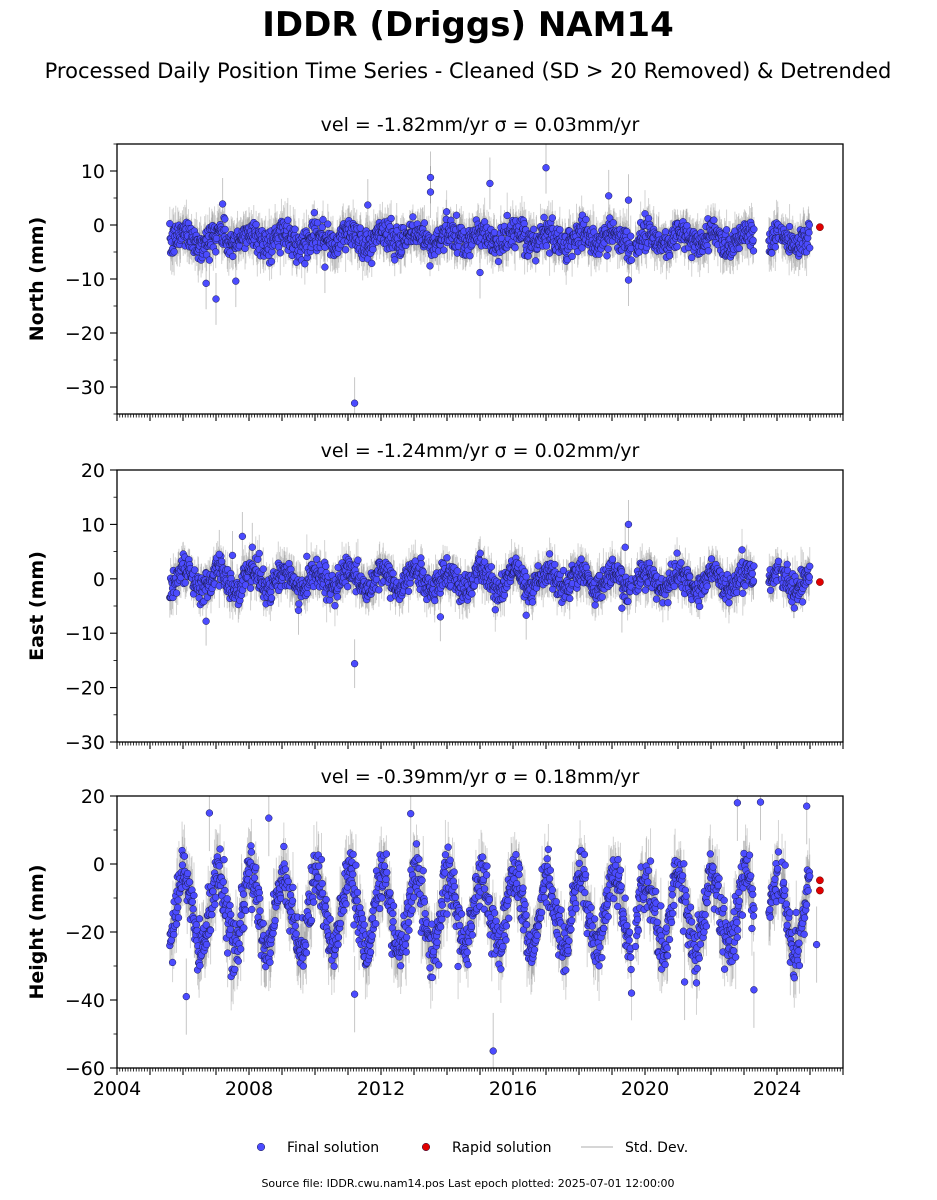 This screenshot has width=937, height=1200. Describe the element at coordinates (480, 451) in the screenshot. I see `panel-title: vel = -1.24mm/yr σ = 0.02mm/yr` at that location.